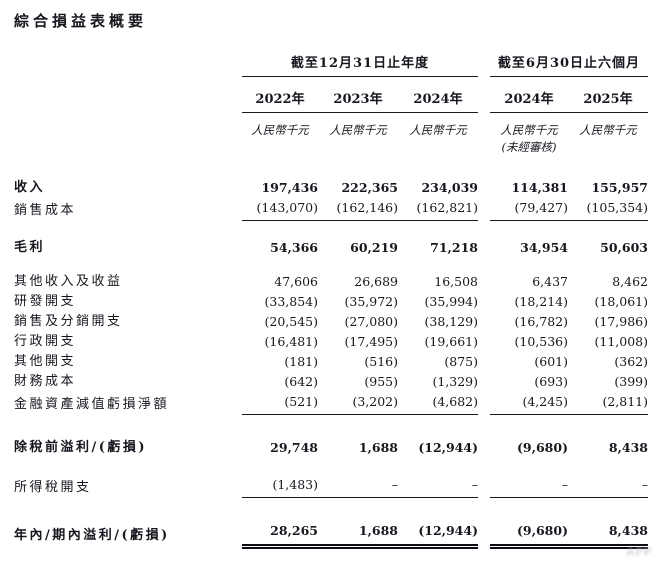  I want to click on cell-value: (521), so click(280, 403).